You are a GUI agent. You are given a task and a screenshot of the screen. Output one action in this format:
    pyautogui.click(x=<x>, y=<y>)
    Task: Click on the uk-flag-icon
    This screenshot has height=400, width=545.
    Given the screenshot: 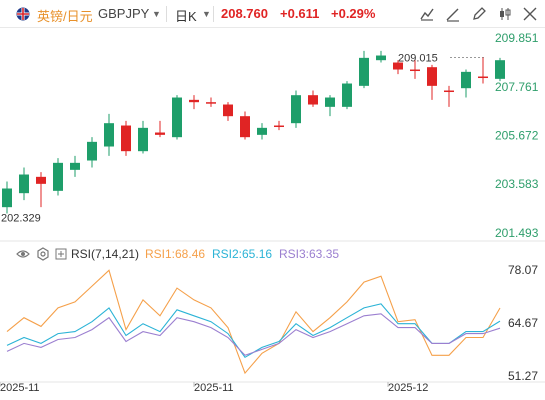 What is the action you would take?
    pyautogui.click(x=23, y=14)
    